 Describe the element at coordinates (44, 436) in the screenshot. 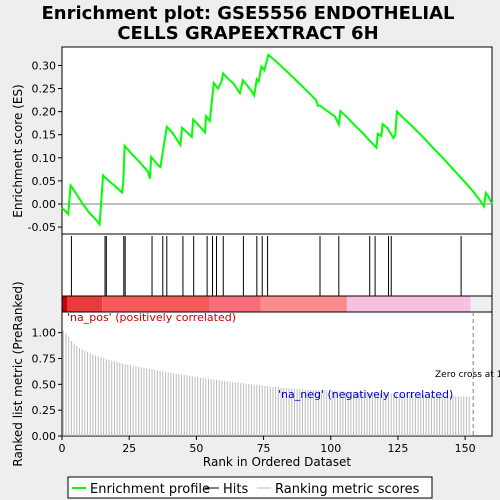

I see `rank-y-tick-label: 0.00` at that location.